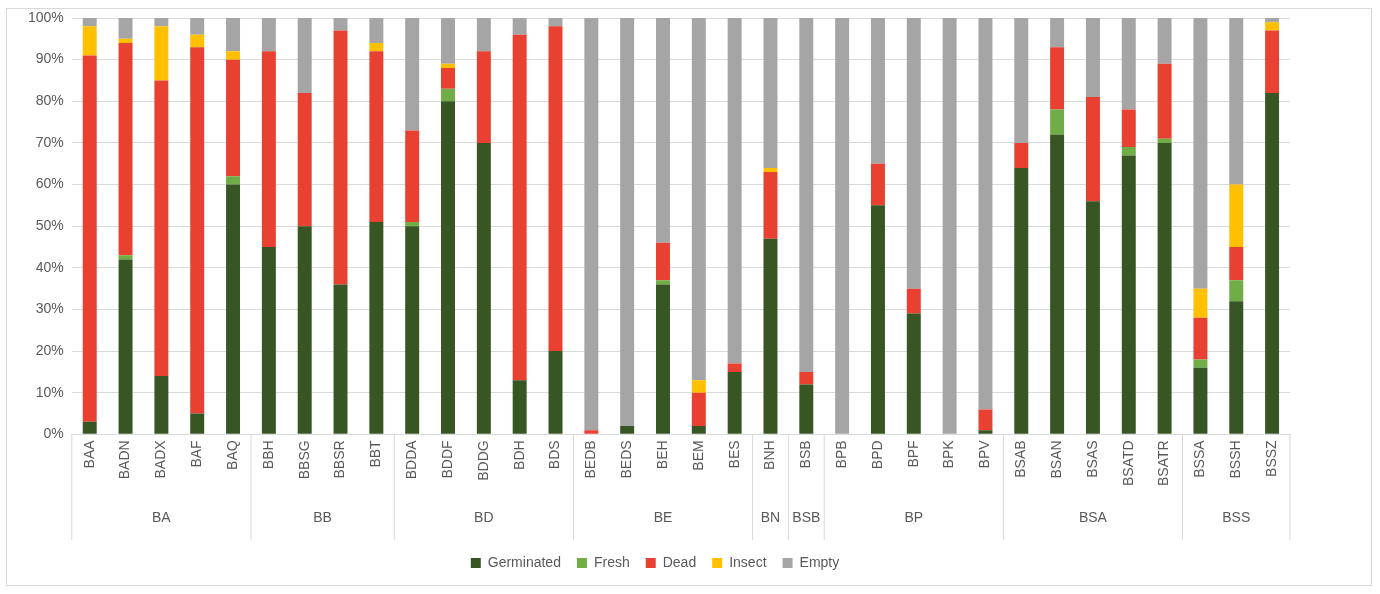  I want to click on y-tick-label: 70%, so click(49, 141).